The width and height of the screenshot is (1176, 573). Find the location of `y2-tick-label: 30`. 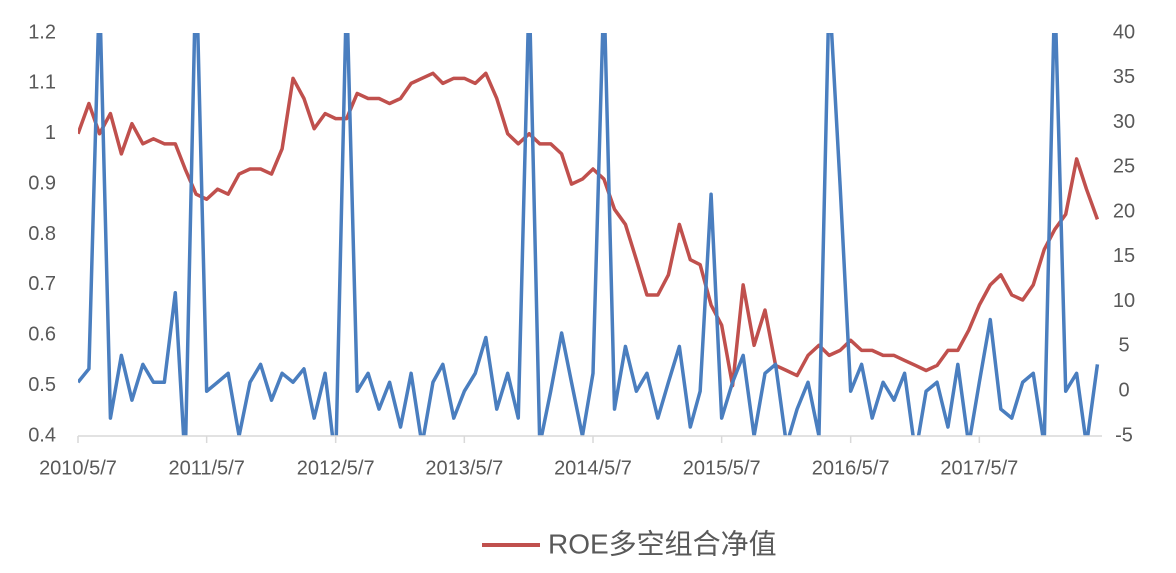

y2-tick-label: 30 is located at coordinates (1124, 122).